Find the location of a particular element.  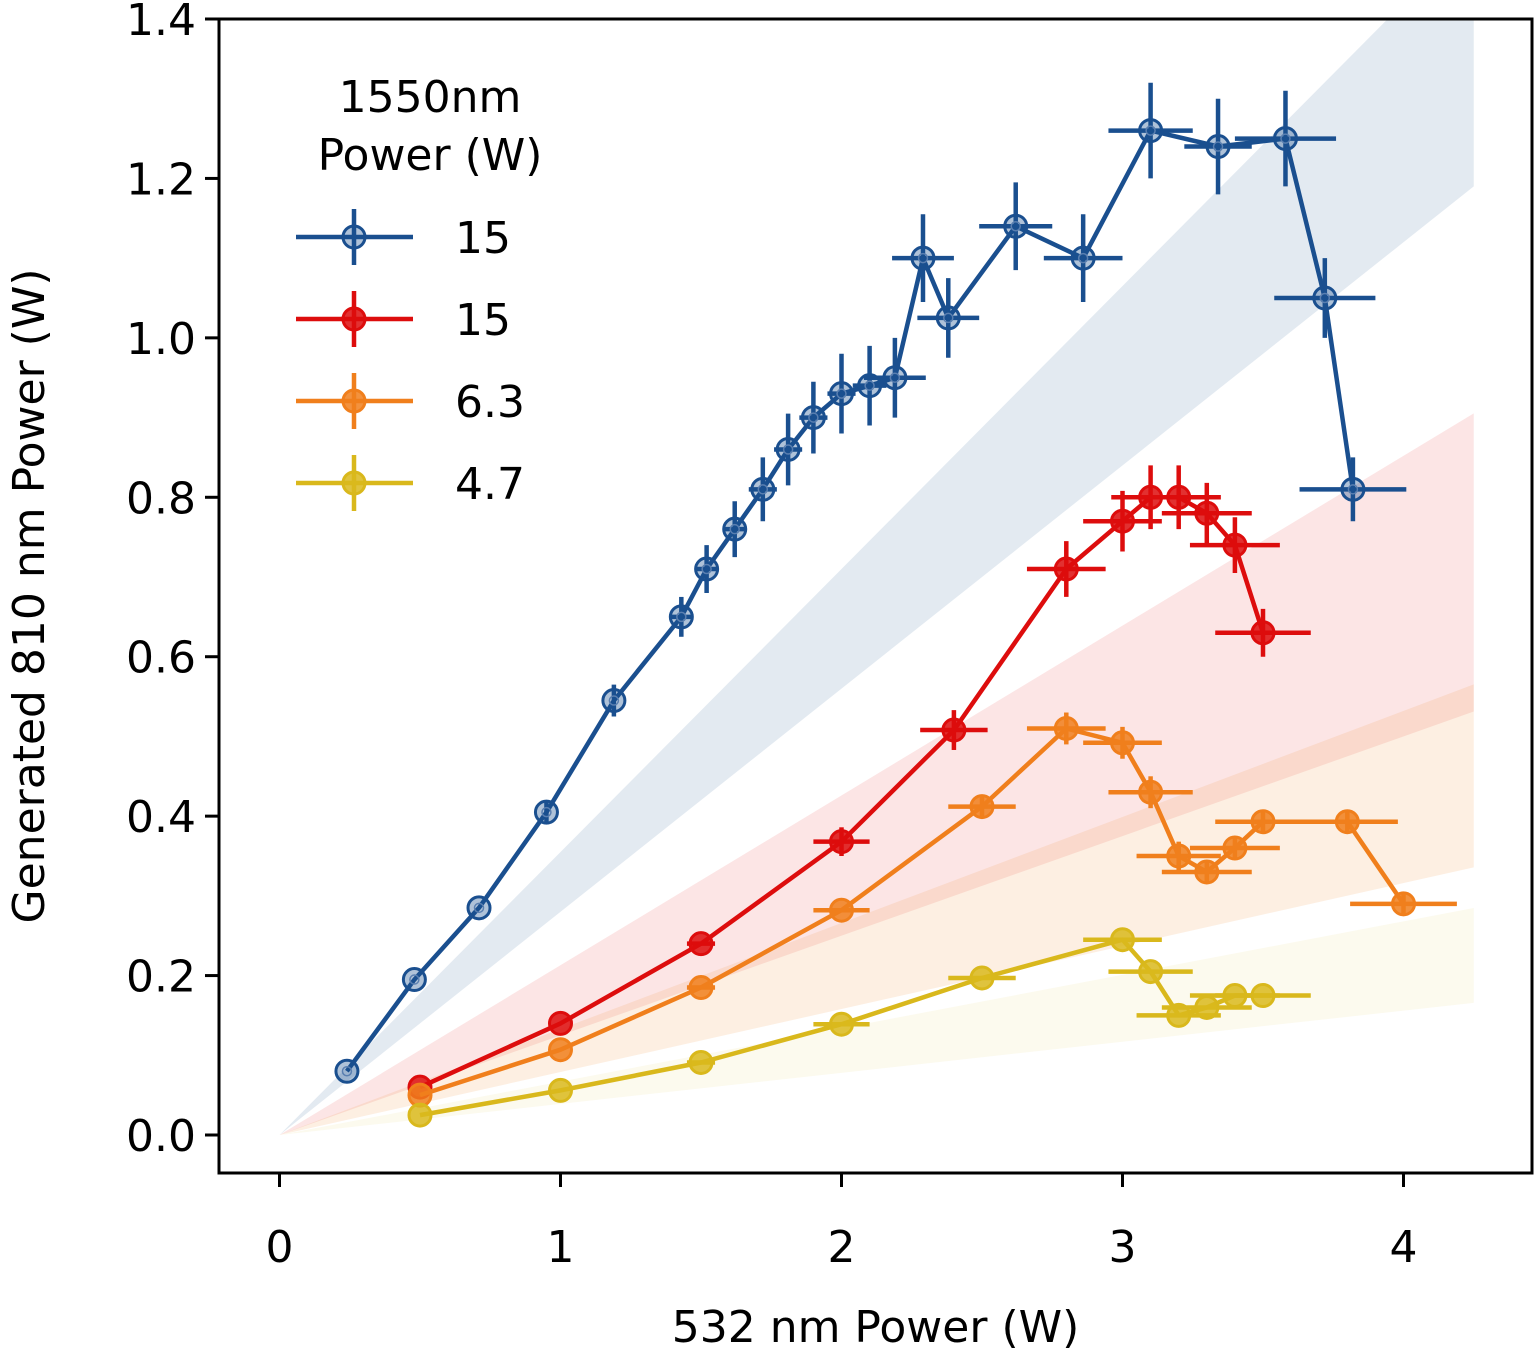

x-axis-label: 532 nm Power (W) is located at coordinates (876, 1327).